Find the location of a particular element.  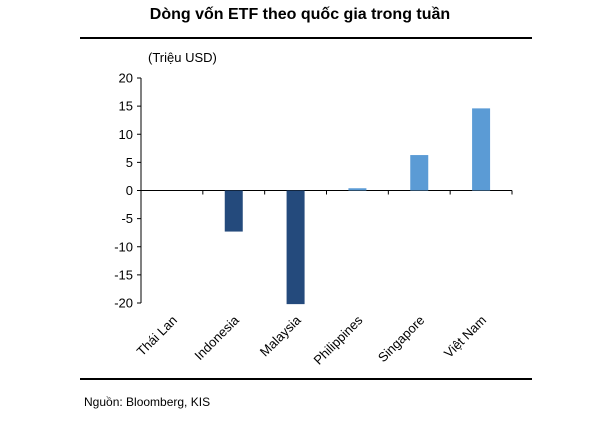

bar-indonesia is located at coordinates (233, 211).